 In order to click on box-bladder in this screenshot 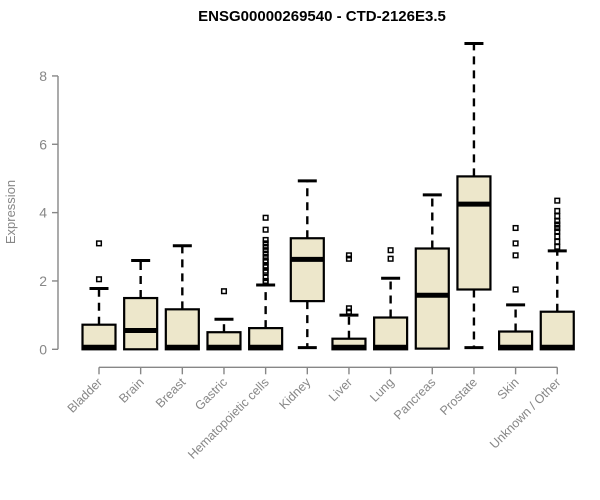, I will do `click(99, 295)`.